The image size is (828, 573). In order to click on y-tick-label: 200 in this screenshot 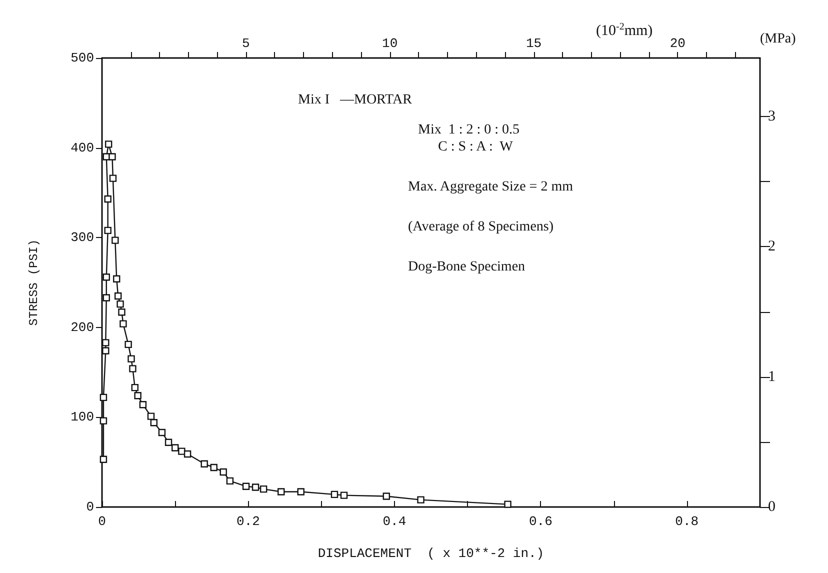, I will do `click(82, 327)`.